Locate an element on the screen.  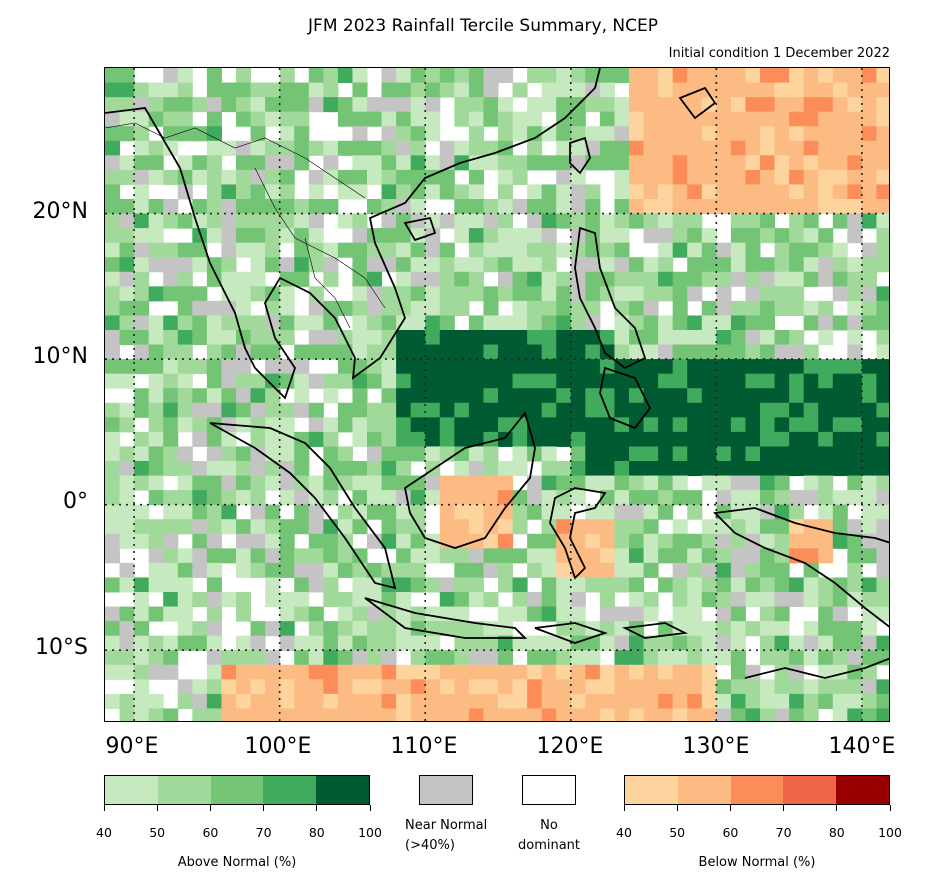
below-tick-label: 100 is located at coordinates (890, 832).